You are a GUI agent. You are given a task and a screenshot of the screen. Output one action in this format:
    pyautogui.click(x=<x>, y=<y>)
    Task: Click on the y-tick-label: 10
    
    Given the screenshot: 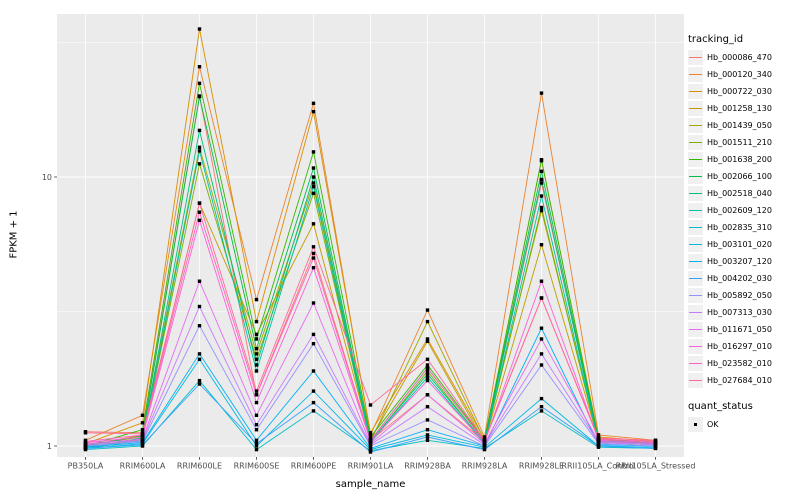 What is the action you would take?
    pyautogui.click(x=47, y=177)
    